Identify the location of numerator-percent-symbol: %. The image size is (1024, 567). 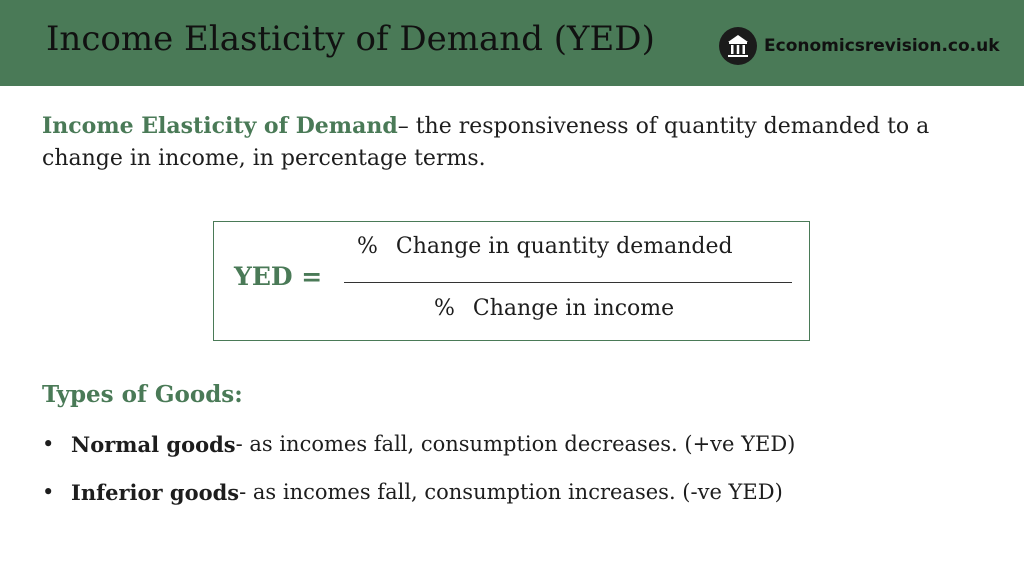
(367, 246).